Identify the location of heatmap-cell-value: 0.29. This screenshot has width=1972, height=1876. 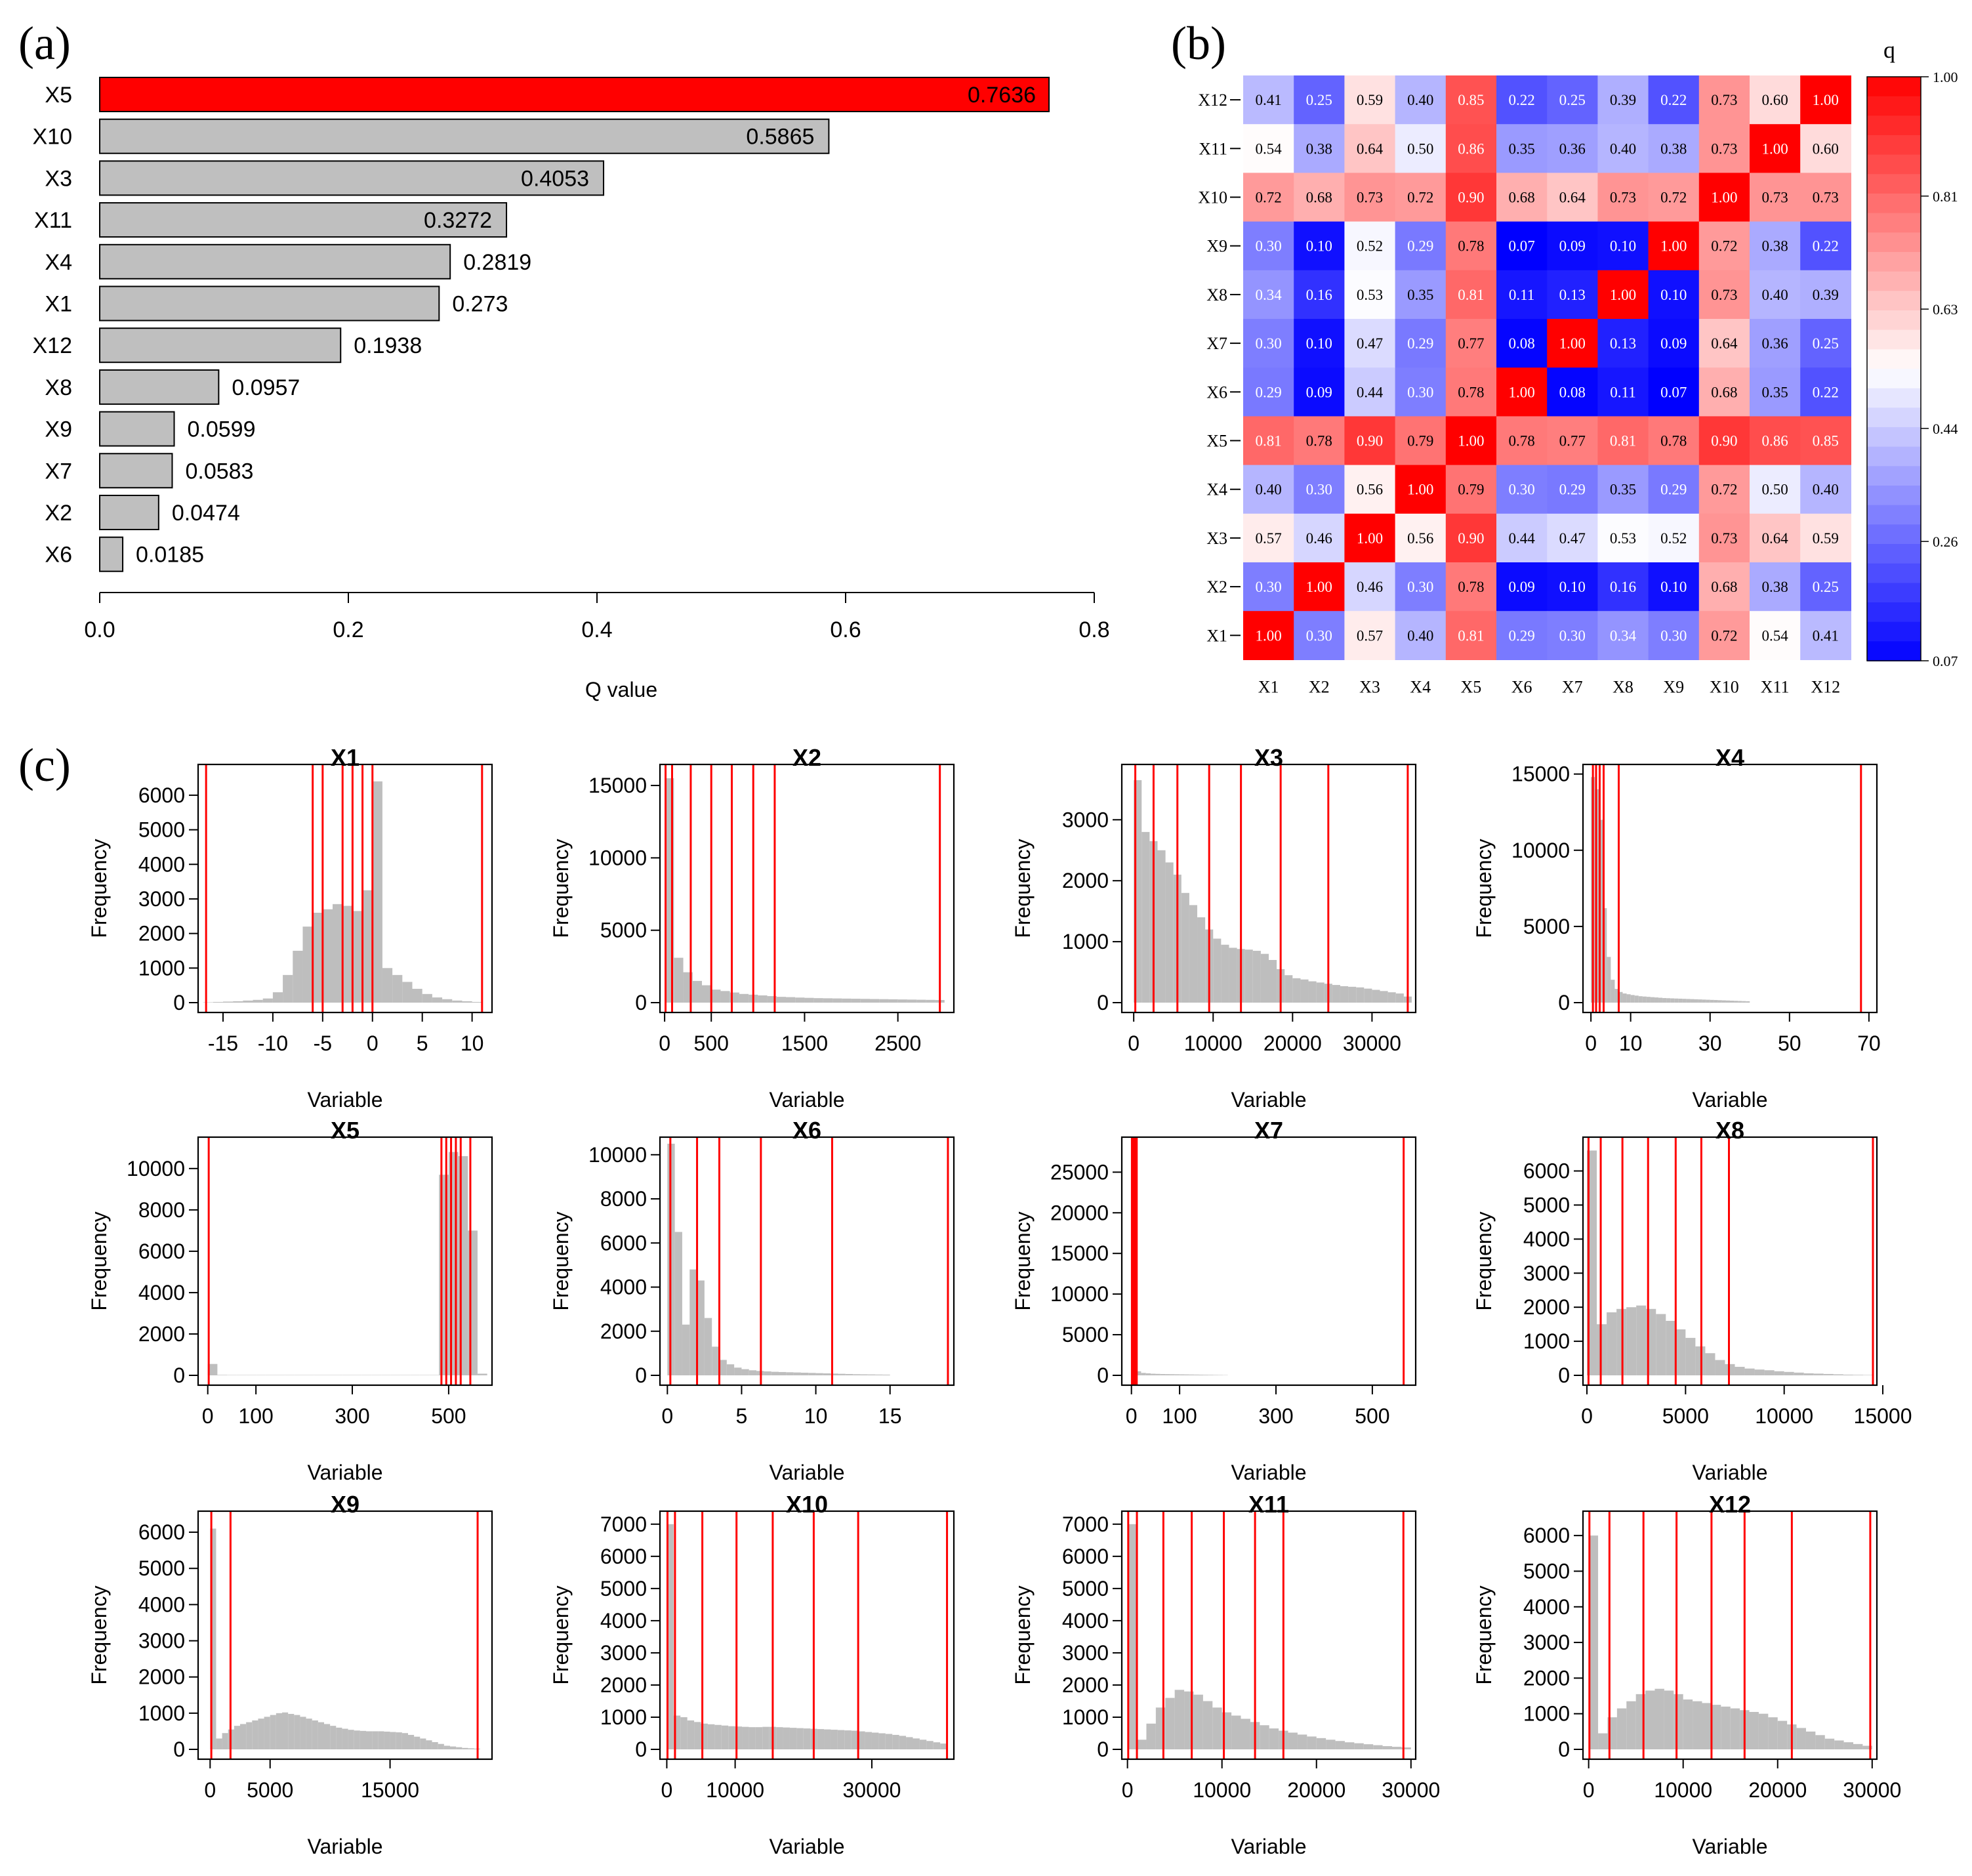
(1420, 343).